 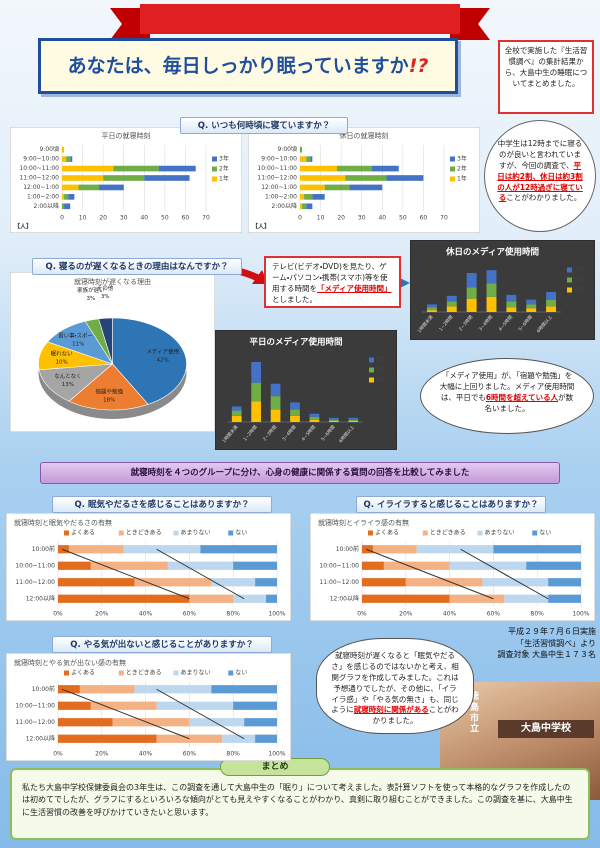 I want to click on legend-label: よくある, so click(x=83, y=673).